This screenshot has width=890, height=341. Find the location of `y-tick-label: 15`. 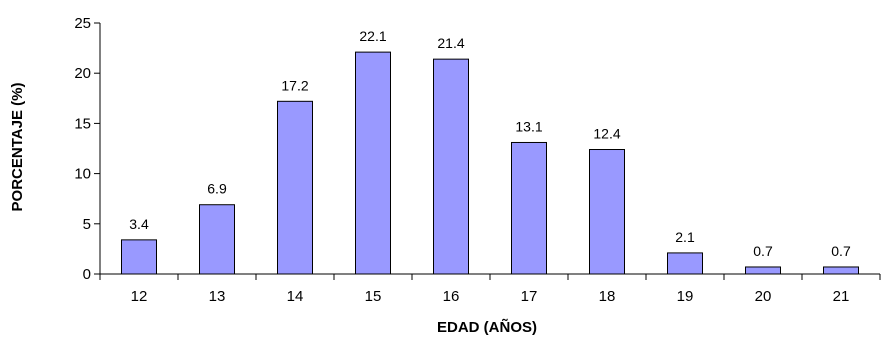

y-tick-label: 15 is located at coordinates (82, 123).